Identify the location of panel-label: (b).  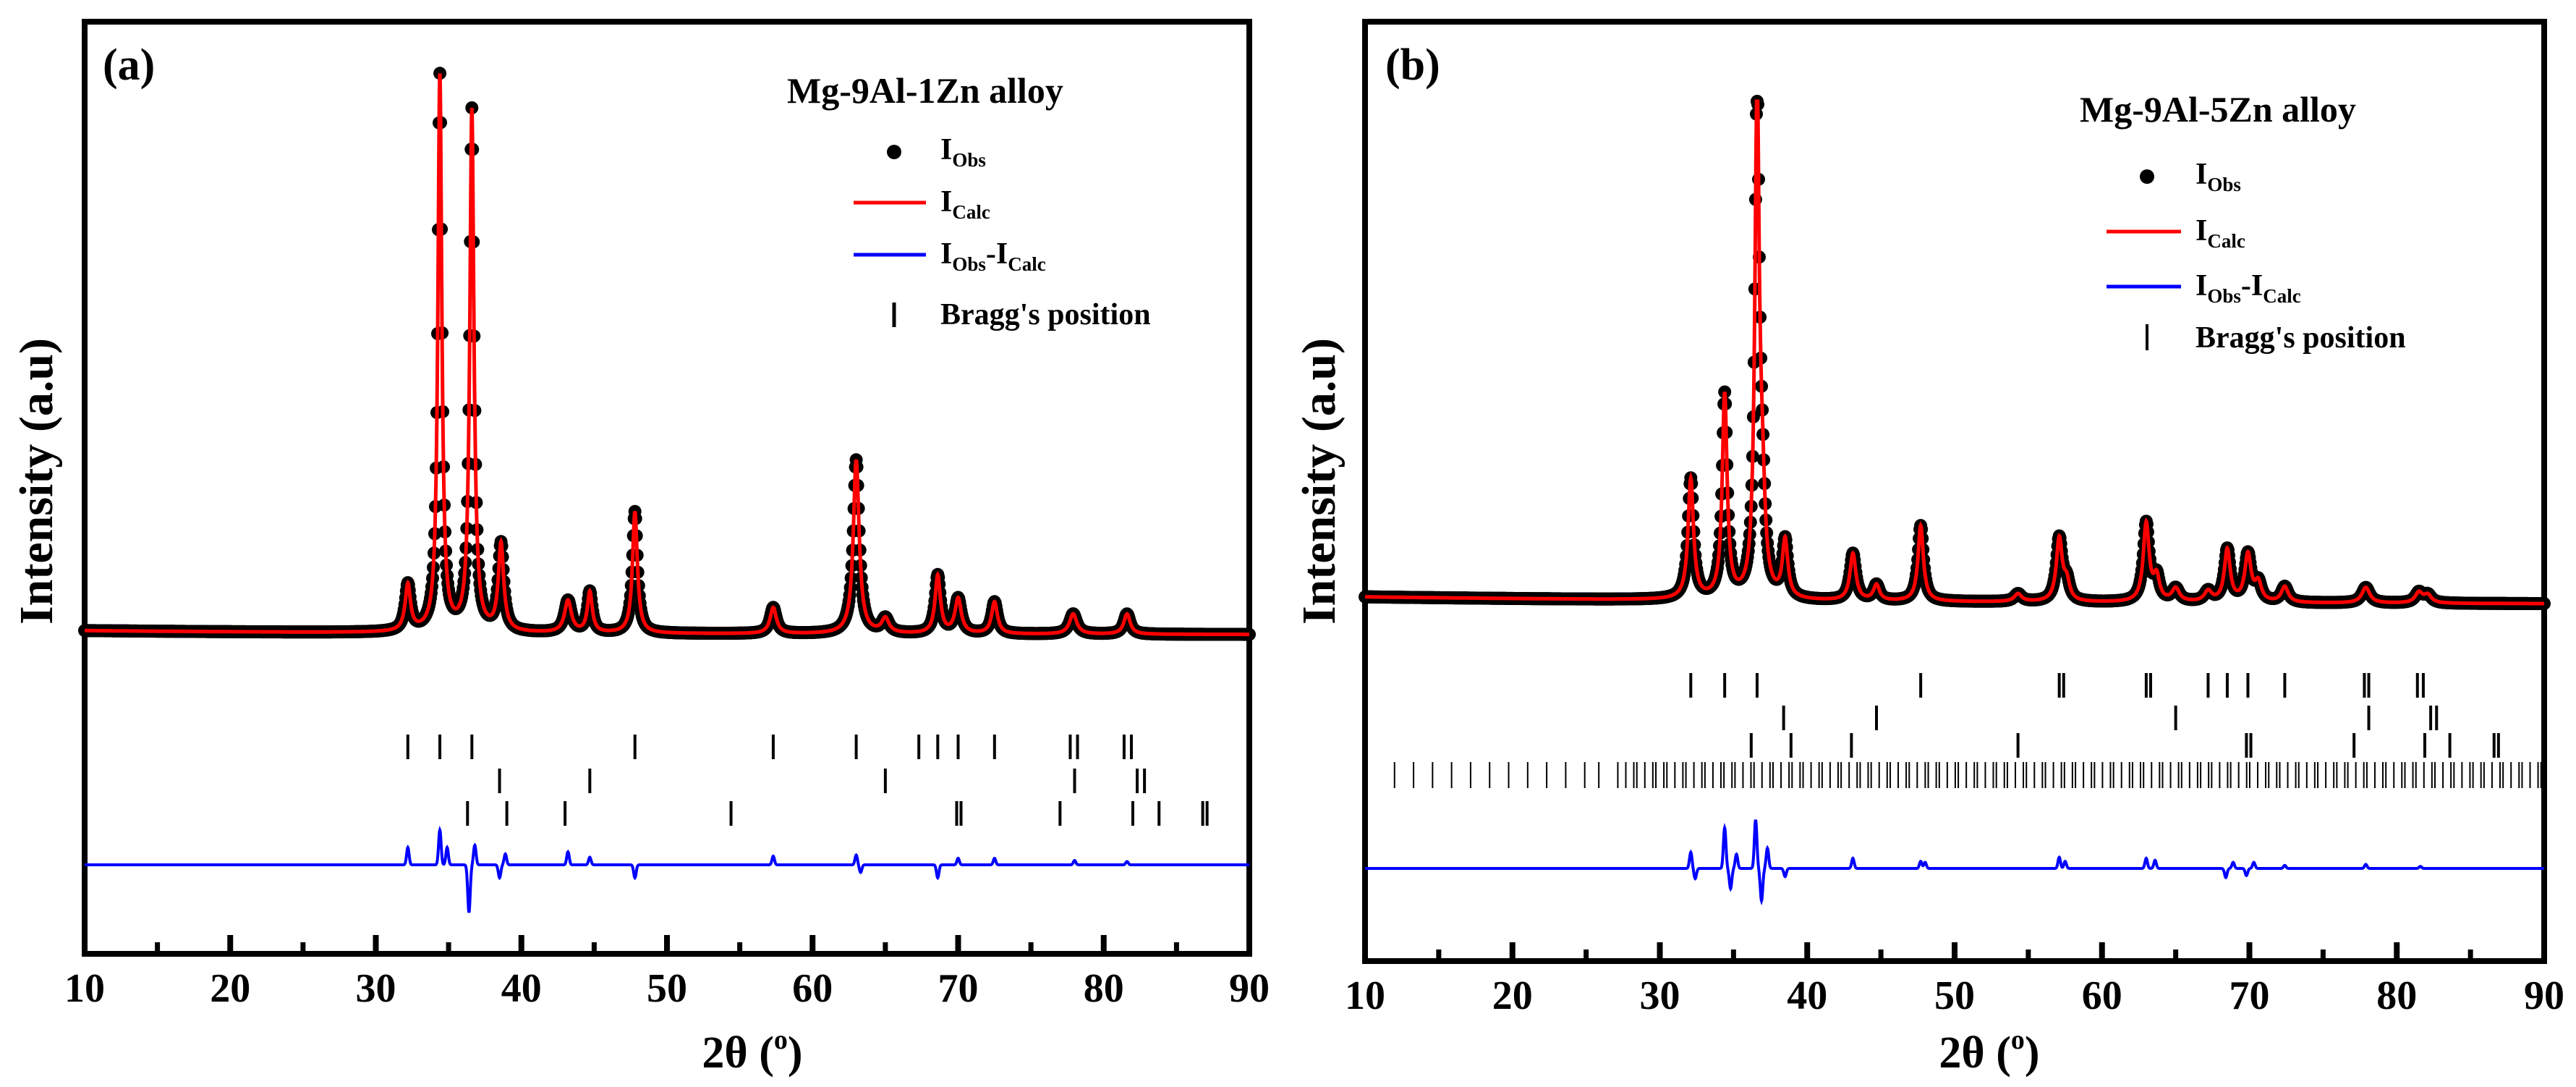
(1412, 65).